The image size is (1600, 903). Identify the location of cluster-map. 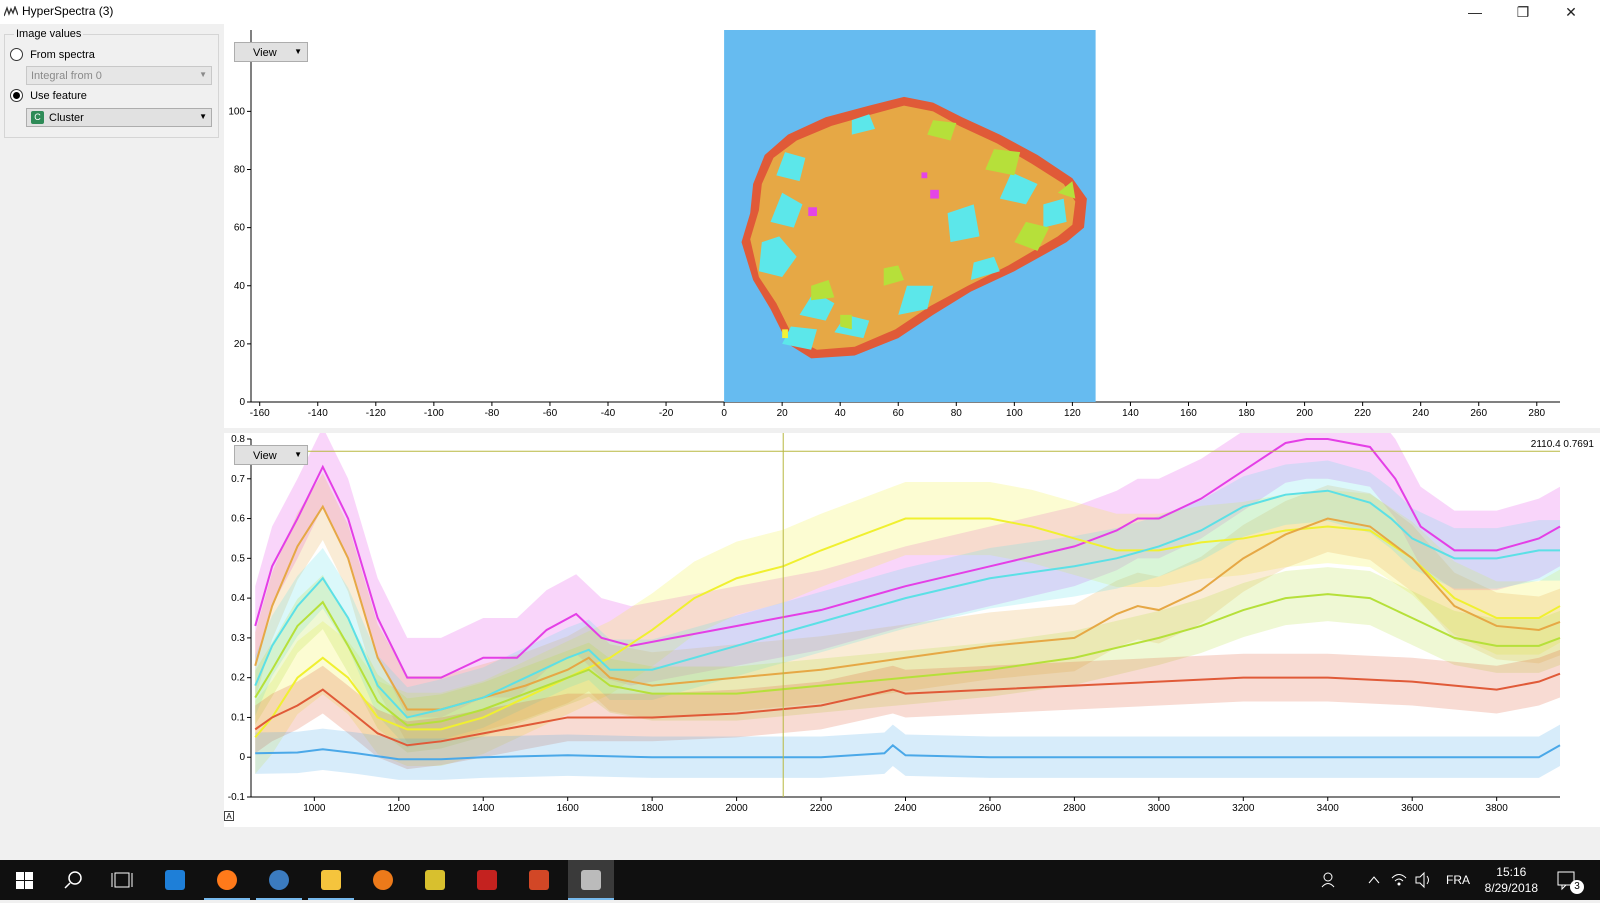
(910, 216).